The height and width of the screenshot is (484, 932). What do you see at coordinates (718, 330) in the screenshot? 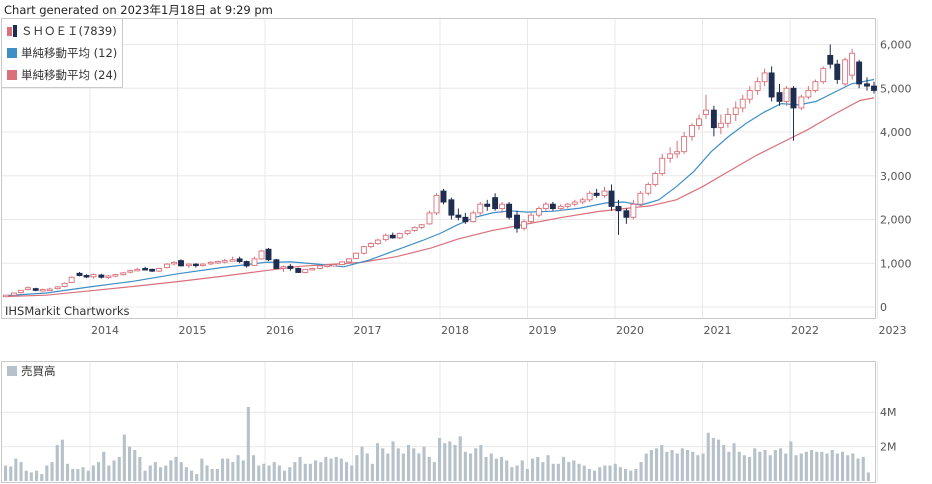
I see `x-tick-label: 2021` at bounding box center [718, 330].